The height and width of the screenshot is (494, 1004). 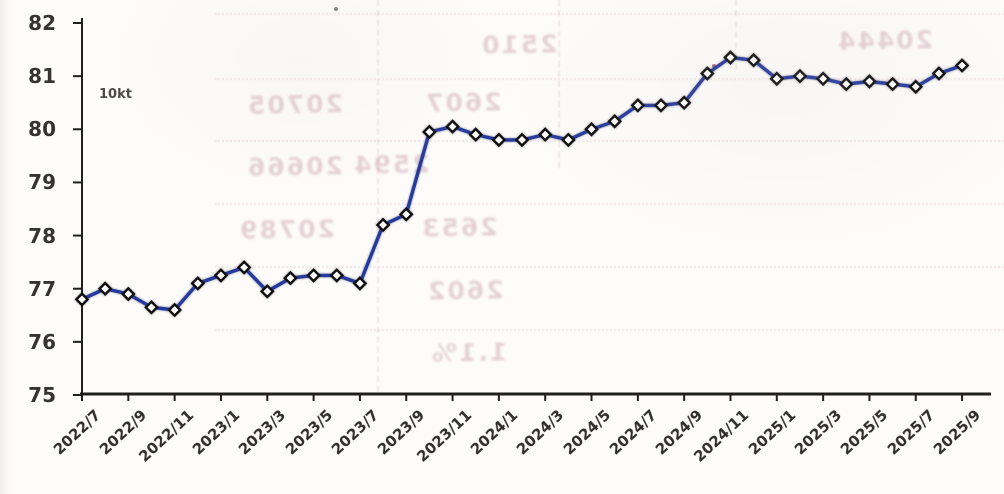 What do you see at coordinates (42, 341) in the screenshot?
I see `y-axis-tick-label: 76` at bounding box center [42, 341].